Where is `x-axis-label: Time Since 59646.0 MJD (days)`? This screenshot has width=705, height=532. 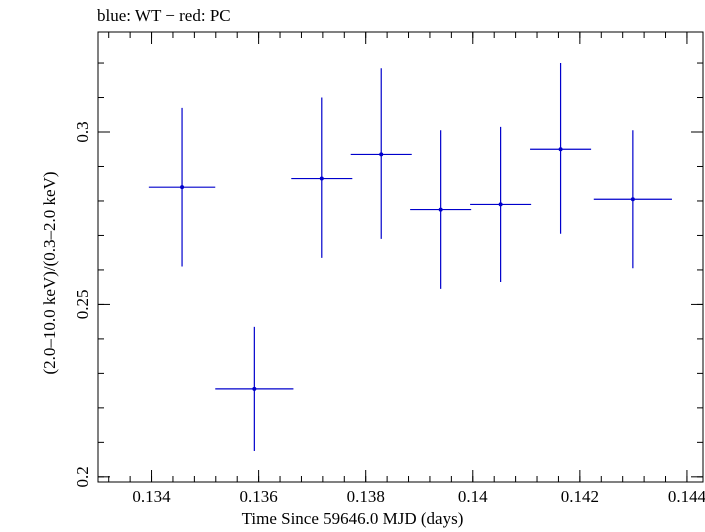 x-axis-label: Time Since 59646.0 MJD (days) is located at coordinates (352, 518).